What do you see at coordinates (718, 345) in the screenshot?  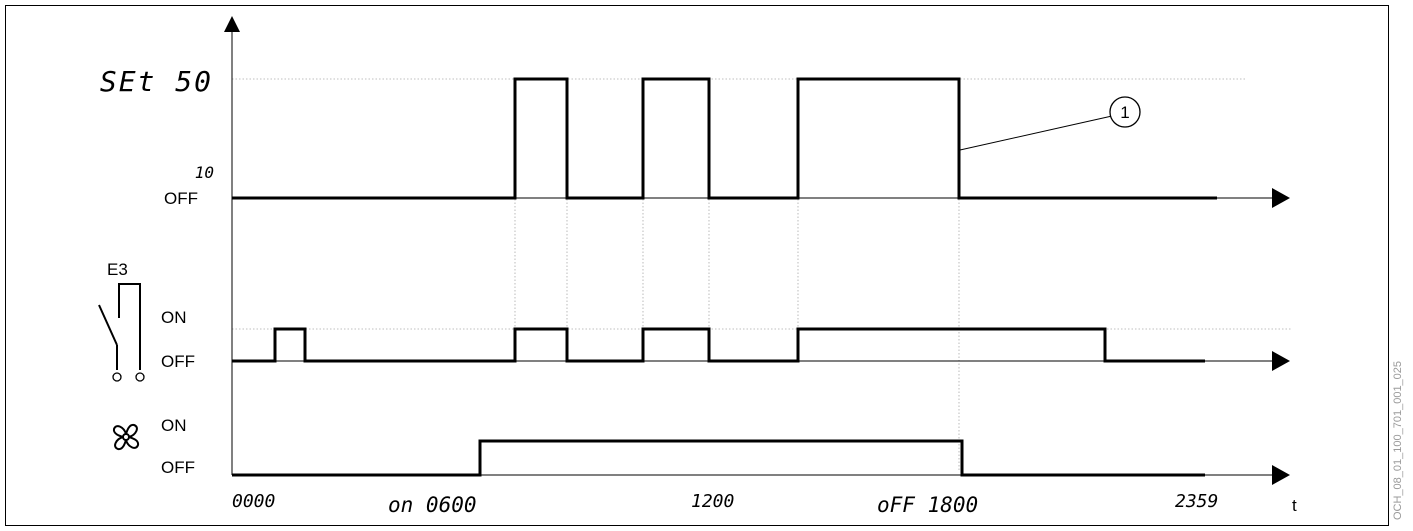 I see `contact-signal-trace` at bounding box center [718, 345].